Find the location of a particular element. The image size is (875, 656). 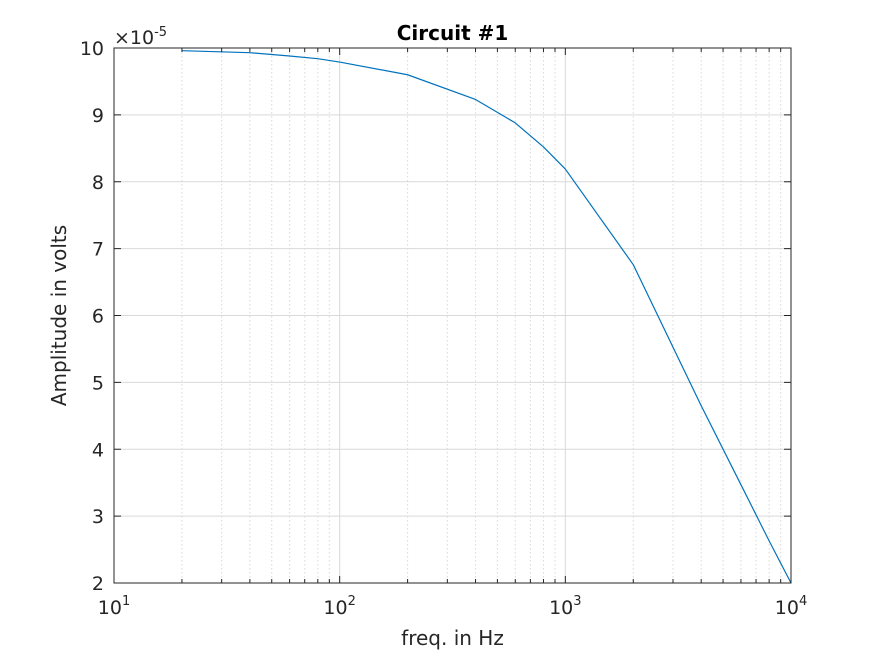

y-exponent-power: -5 is located at coordinates (160, 32).